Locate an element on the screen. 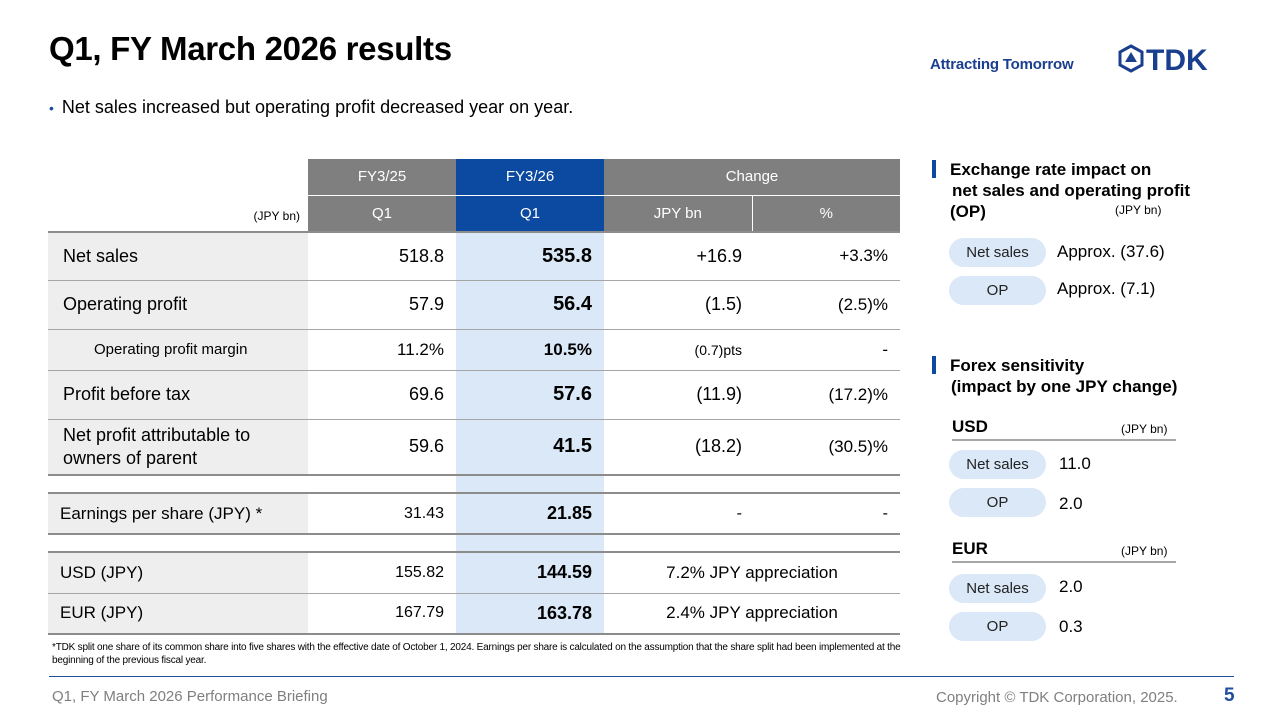  prev-value: 57.9 is located at coordinates (382, 305).